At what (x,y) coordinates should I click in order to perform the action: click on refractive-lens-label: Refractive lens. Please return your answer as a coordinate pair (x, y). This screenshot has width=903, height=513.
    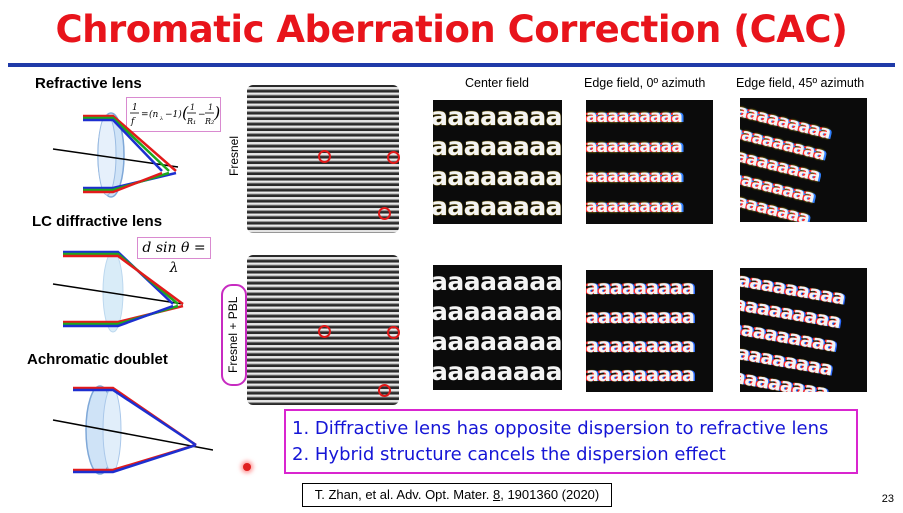
    Looking at the image, I should click on (88, 83).